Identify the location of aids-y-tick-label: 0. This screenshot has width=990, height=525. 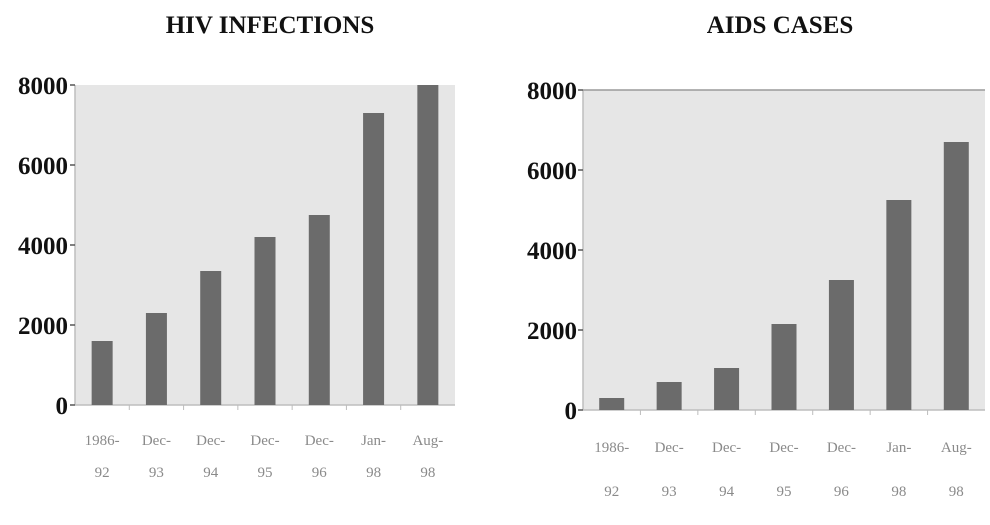
(571, 411).